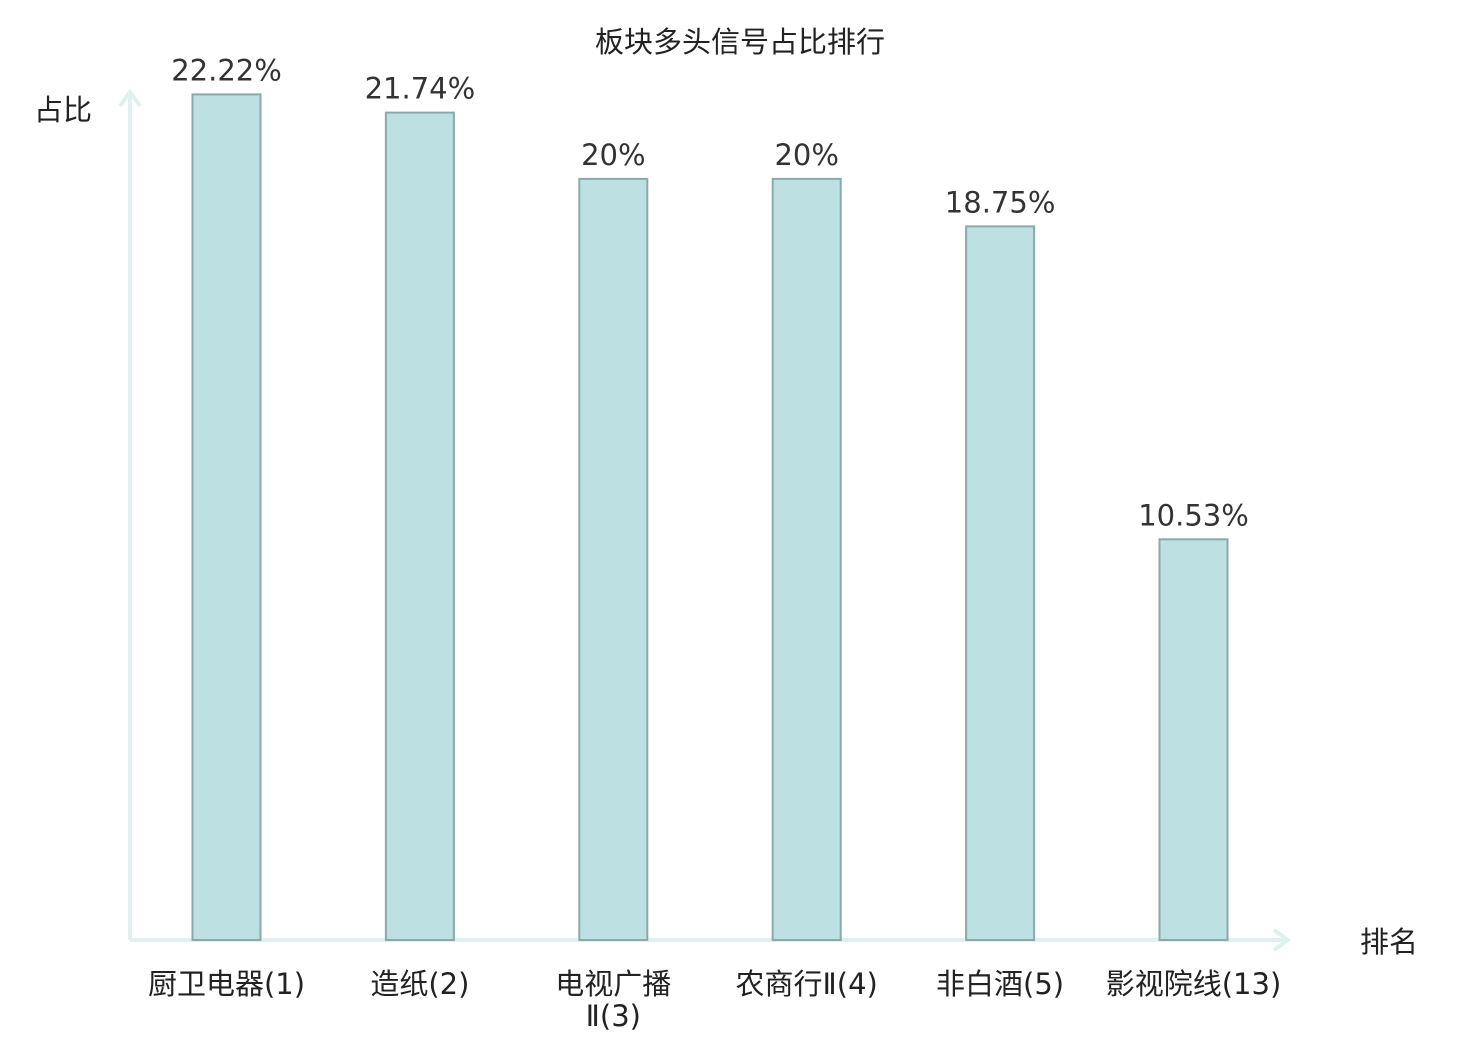 Image resolution: width=1480 pixels, height=1044 pixels. Describe the element at coordinates (130, 514) in the screenshot. I see `y-axis` at that location.